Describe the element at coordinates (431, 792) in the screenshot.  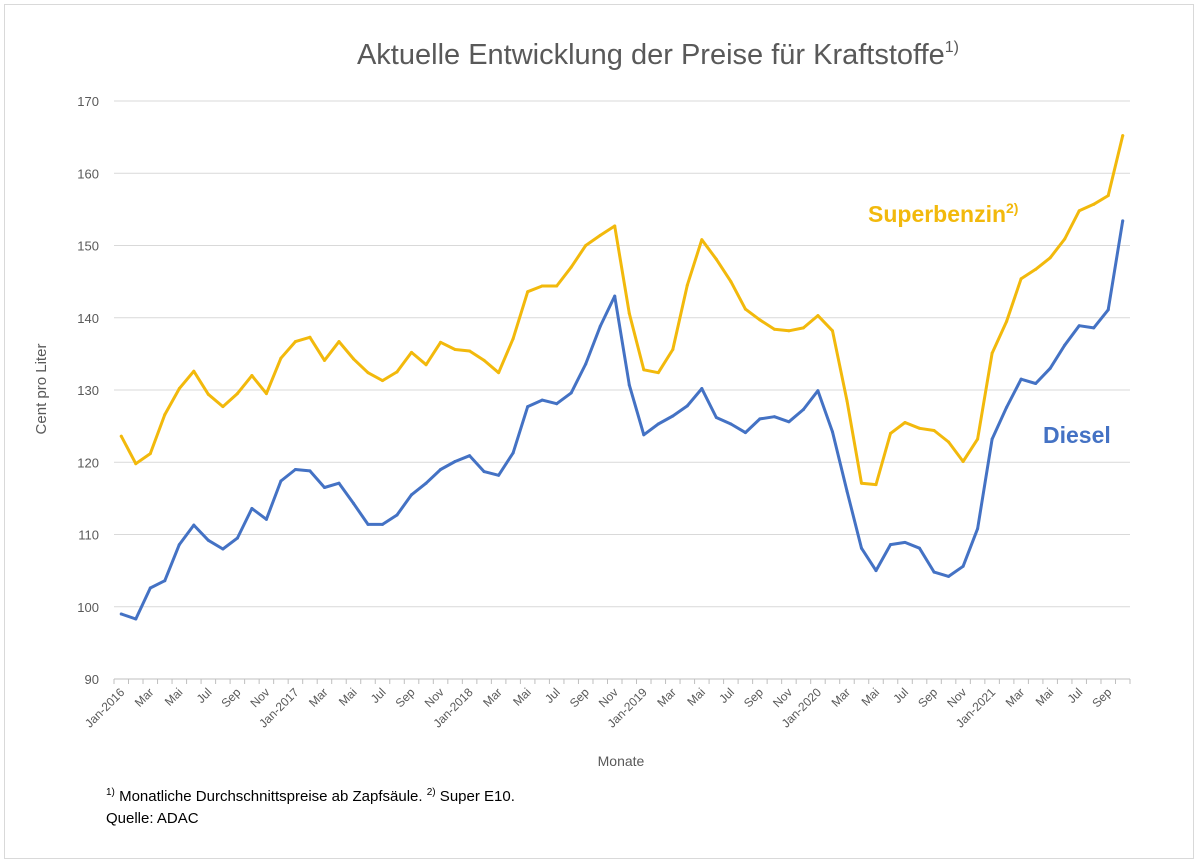
I see `footnote-sup-2: 2)` at that location.